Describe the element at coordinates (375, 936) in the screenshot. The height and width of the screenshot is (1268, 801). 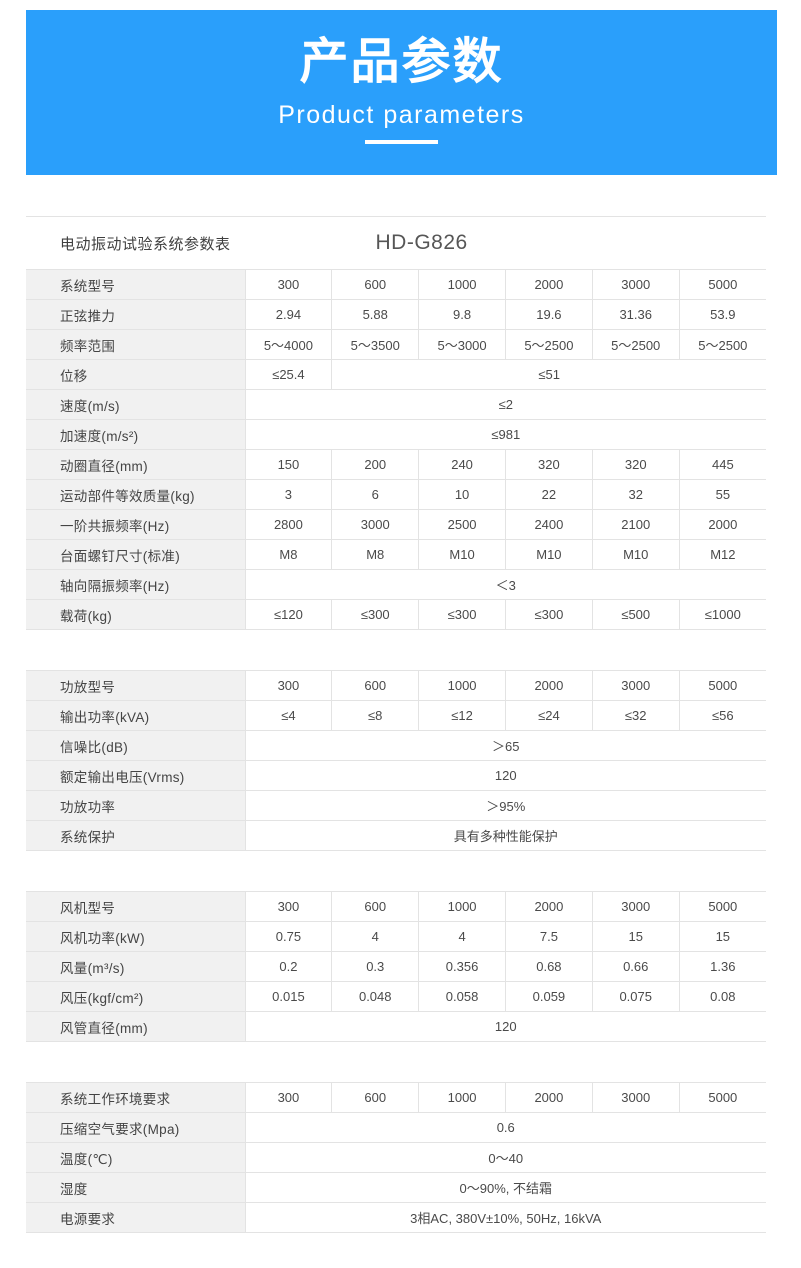
I see `row-value: 4` at that location.